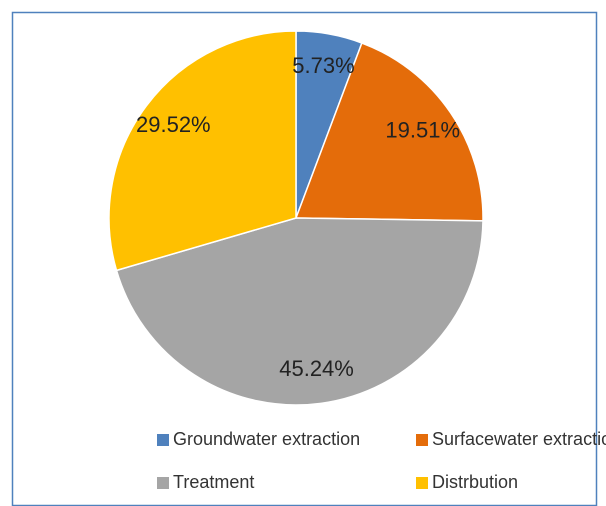 Image resolution: width=606 pixels, height=506 pixels. Describe the element at coordinates (173, 124) in the screenshot. I see `data-label: 29.52%` at that location.